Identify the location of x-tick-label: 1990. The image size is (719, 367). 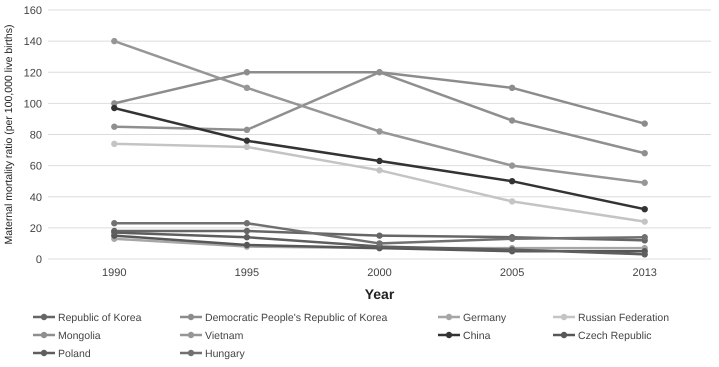
(114, 273).